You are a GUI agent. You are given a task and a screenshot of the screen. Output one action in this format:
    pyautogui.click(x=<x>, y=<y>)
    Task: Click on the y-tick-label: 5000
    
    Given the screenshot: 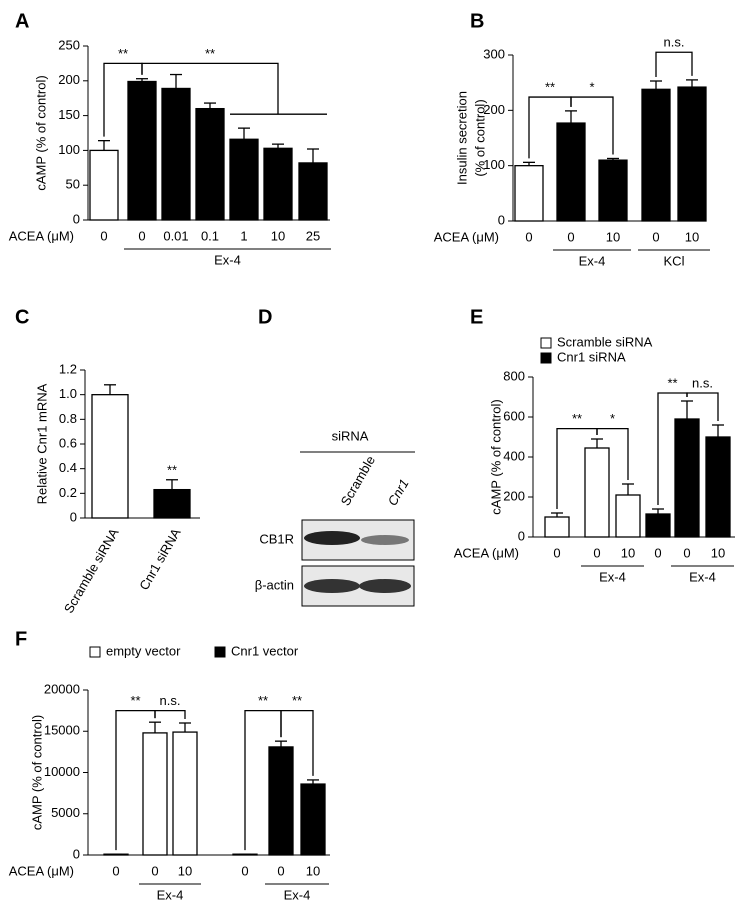 What is the action you would take?
    pyautogui.click(x=65, y=812)
    